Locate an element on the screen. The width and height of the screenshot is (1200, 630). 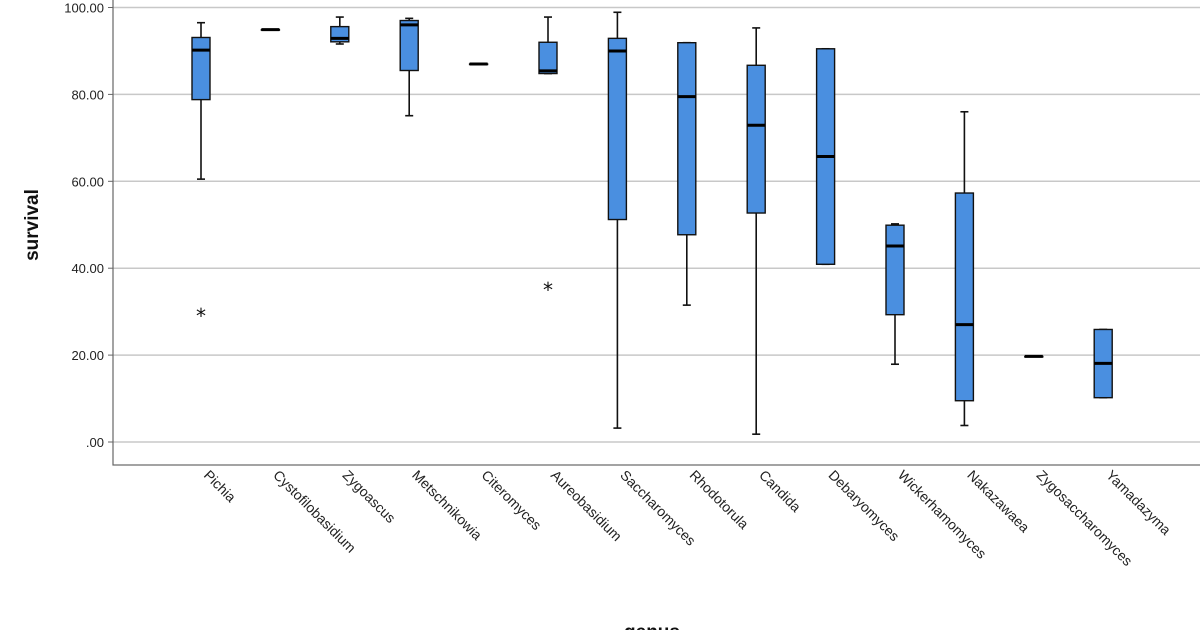
y-tick-label: 100.00 is located at coordinates (84, 8).